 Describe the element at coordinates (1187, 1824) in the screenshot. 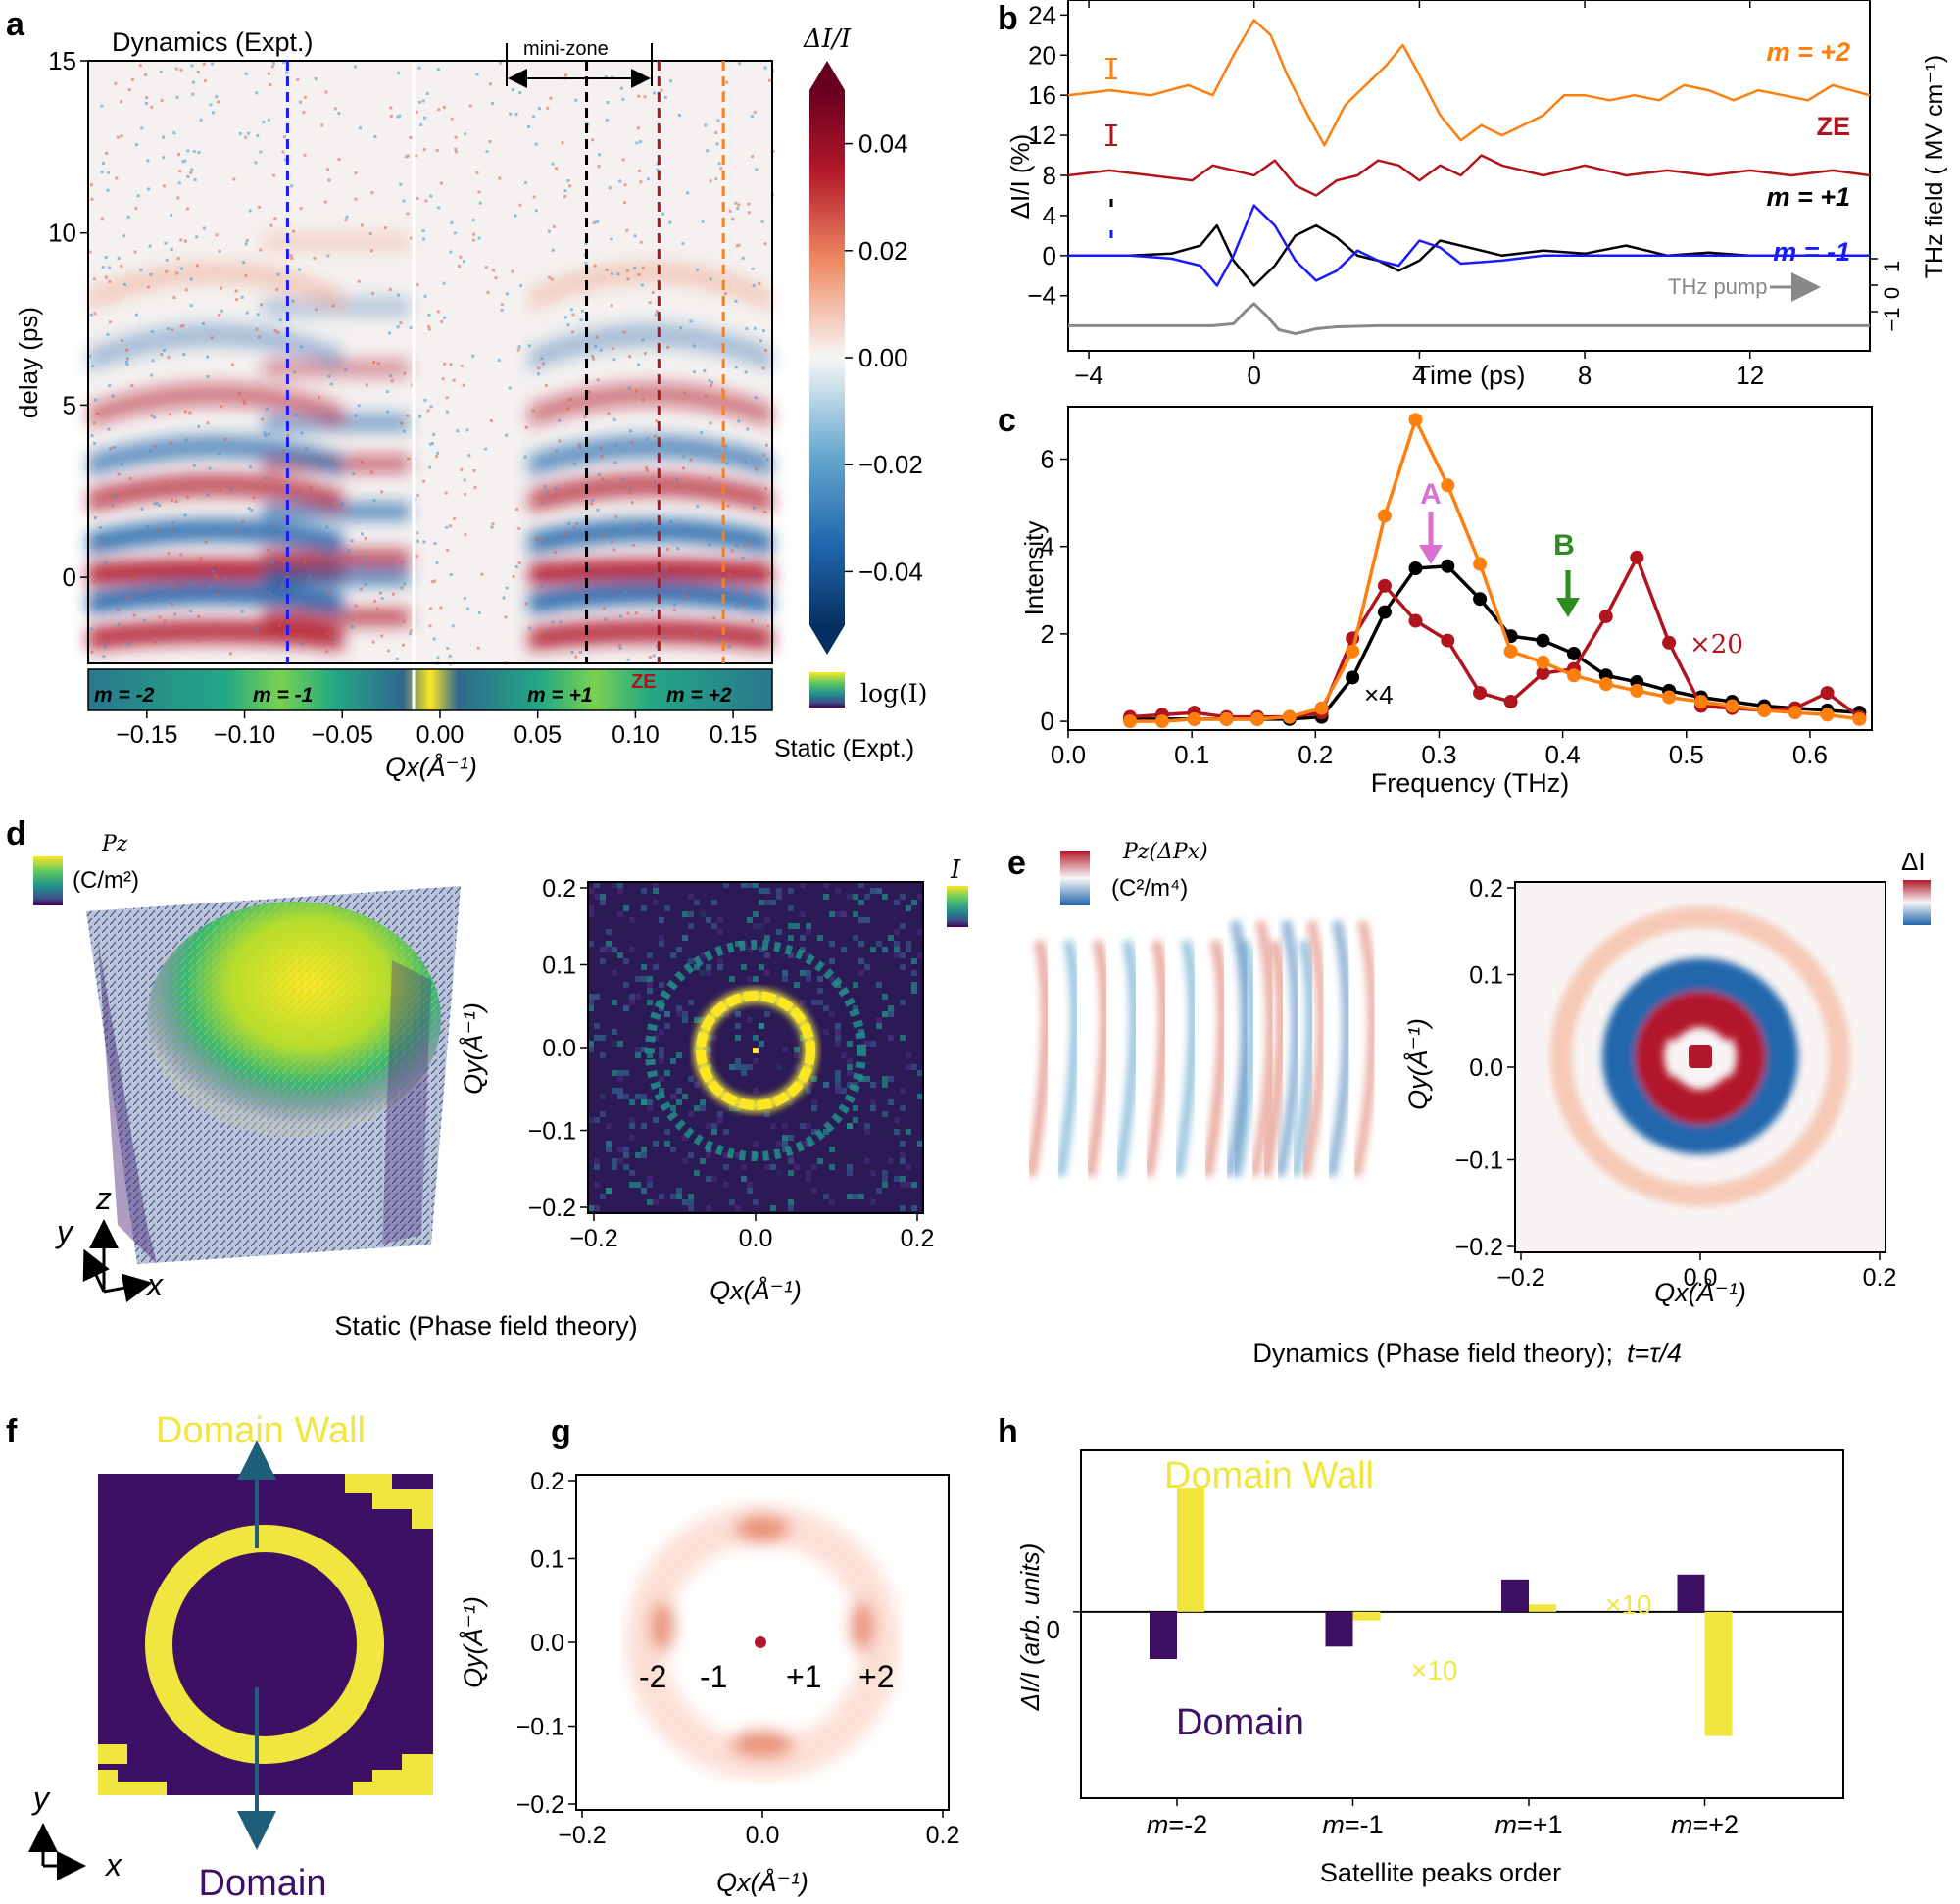

I see `panel-h-xtick-order: =-2` at that location.